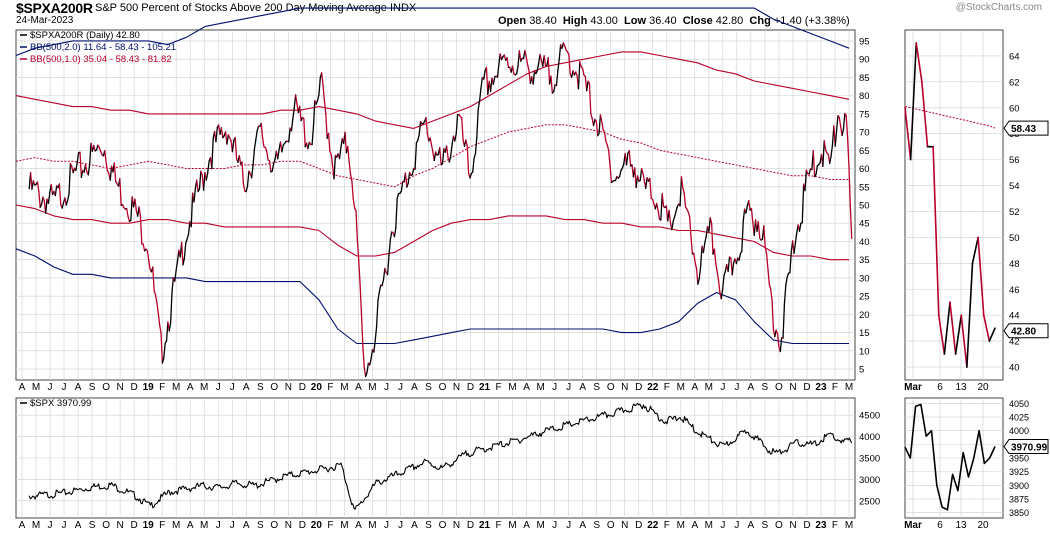 This screenshot has height=534, width=1050. Describe the element at coordinates (811, 21) in the screenshot. I see `chg-value: +1.40 (+3.38%)` at that location.